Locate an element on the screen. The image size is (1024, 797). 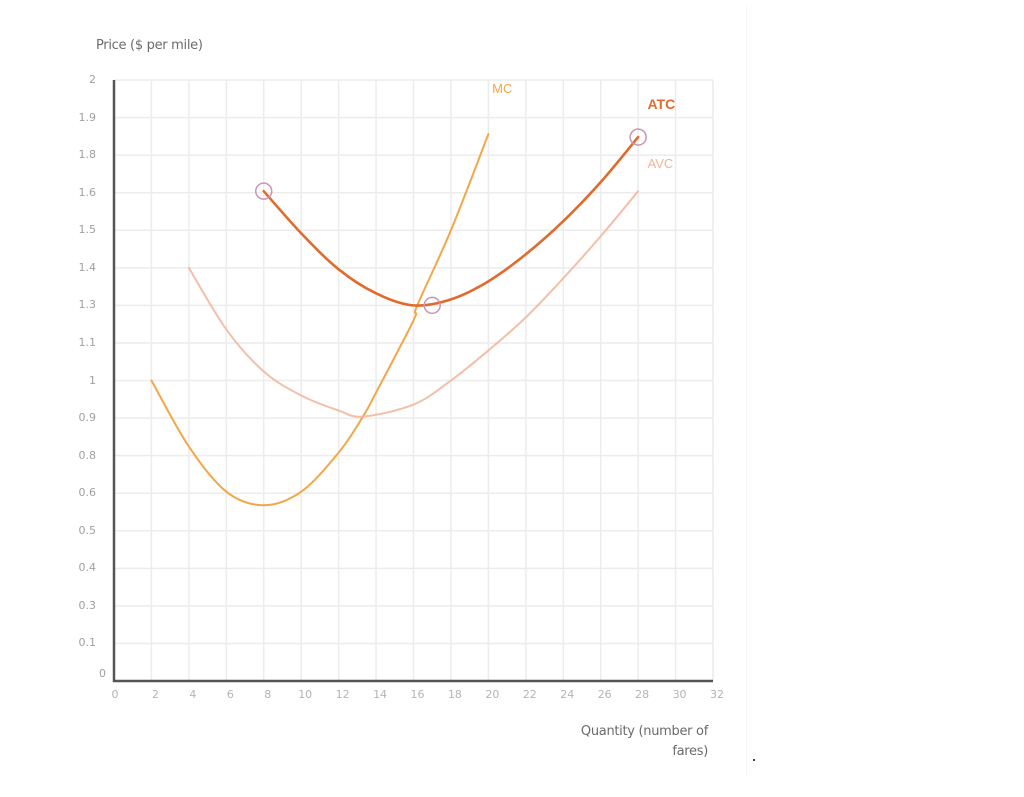
y-tick-label: 0.6 is located at coordinates (87, 493).